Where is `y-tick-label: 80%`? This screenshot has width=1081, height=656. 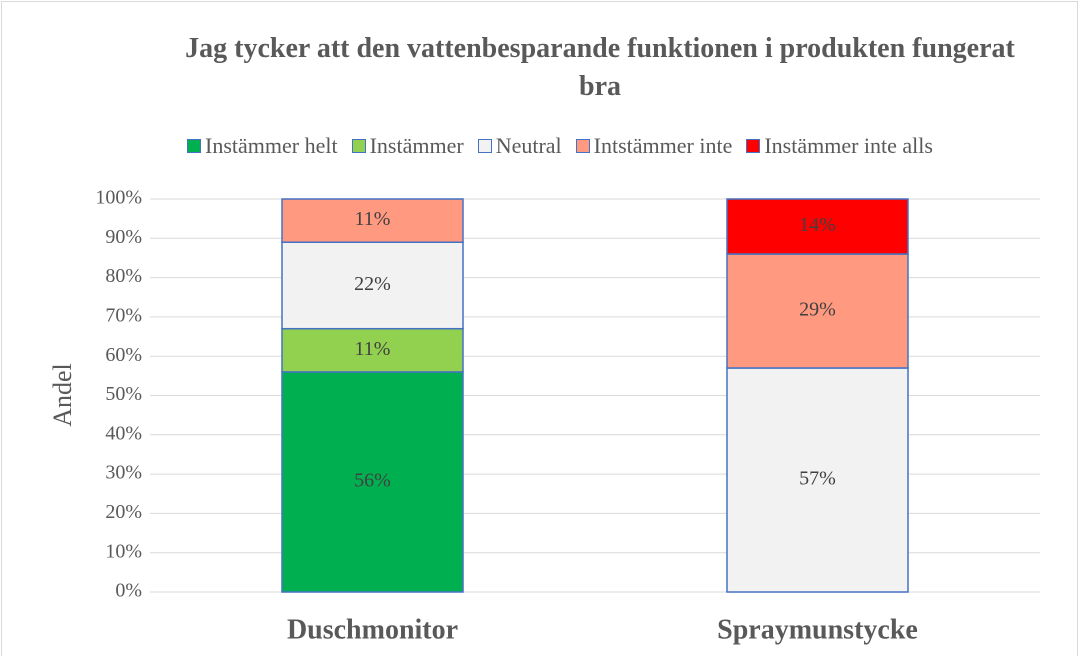 y-tick-label: 80% is located at coordinates (123, 276).